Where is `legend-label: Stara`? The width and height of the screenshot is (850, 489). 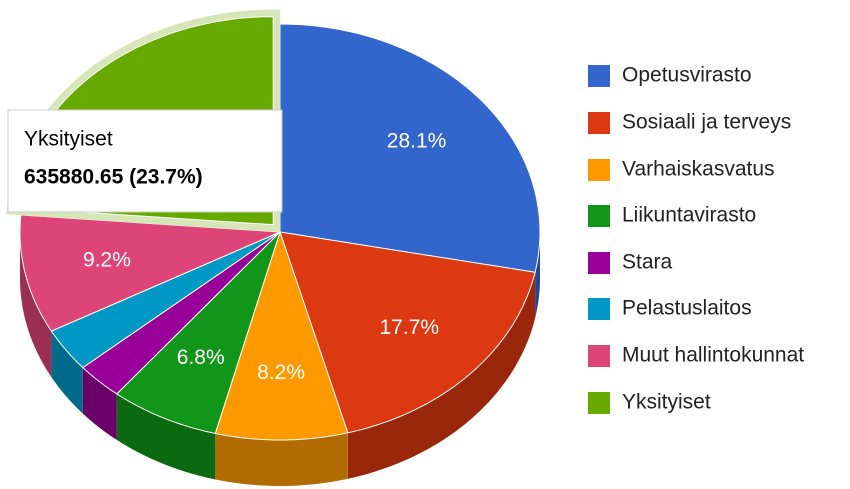
legend-label: Stara is located at coordinates (647, 262).